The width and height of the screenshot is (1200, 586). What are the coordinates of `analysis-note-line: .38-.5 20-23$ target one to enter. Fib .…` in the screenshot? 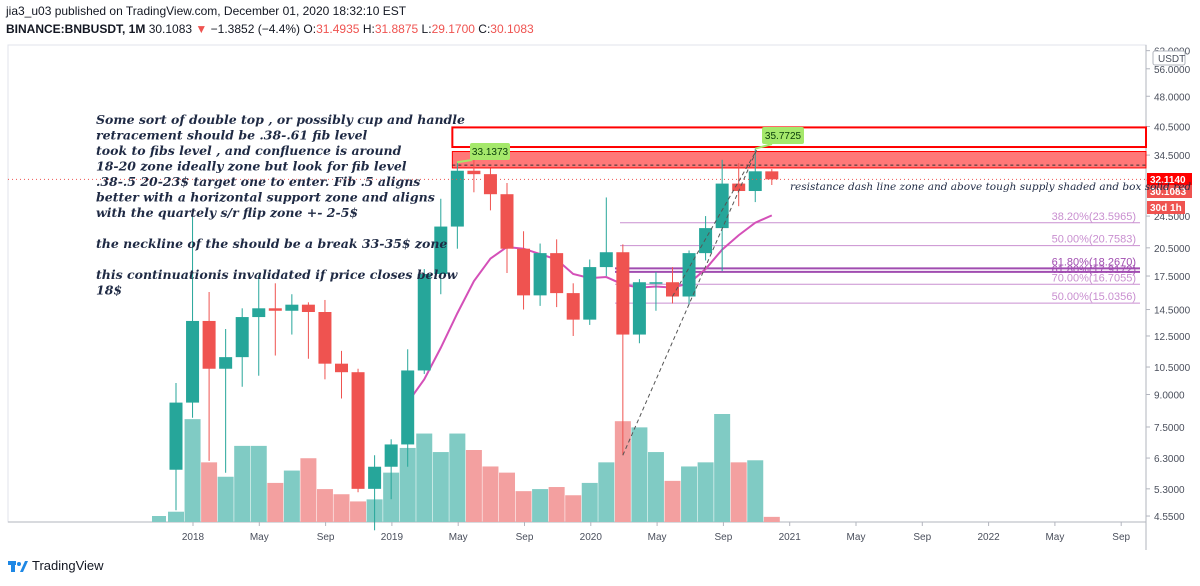 It's located at (258, 181).